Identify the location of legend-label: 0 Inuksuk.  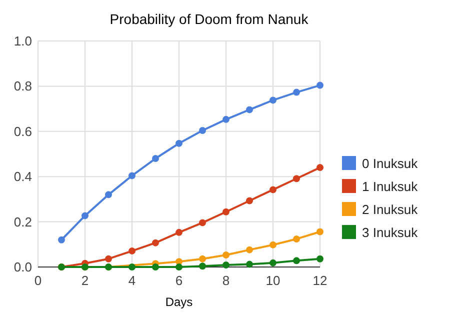
(390, 163).